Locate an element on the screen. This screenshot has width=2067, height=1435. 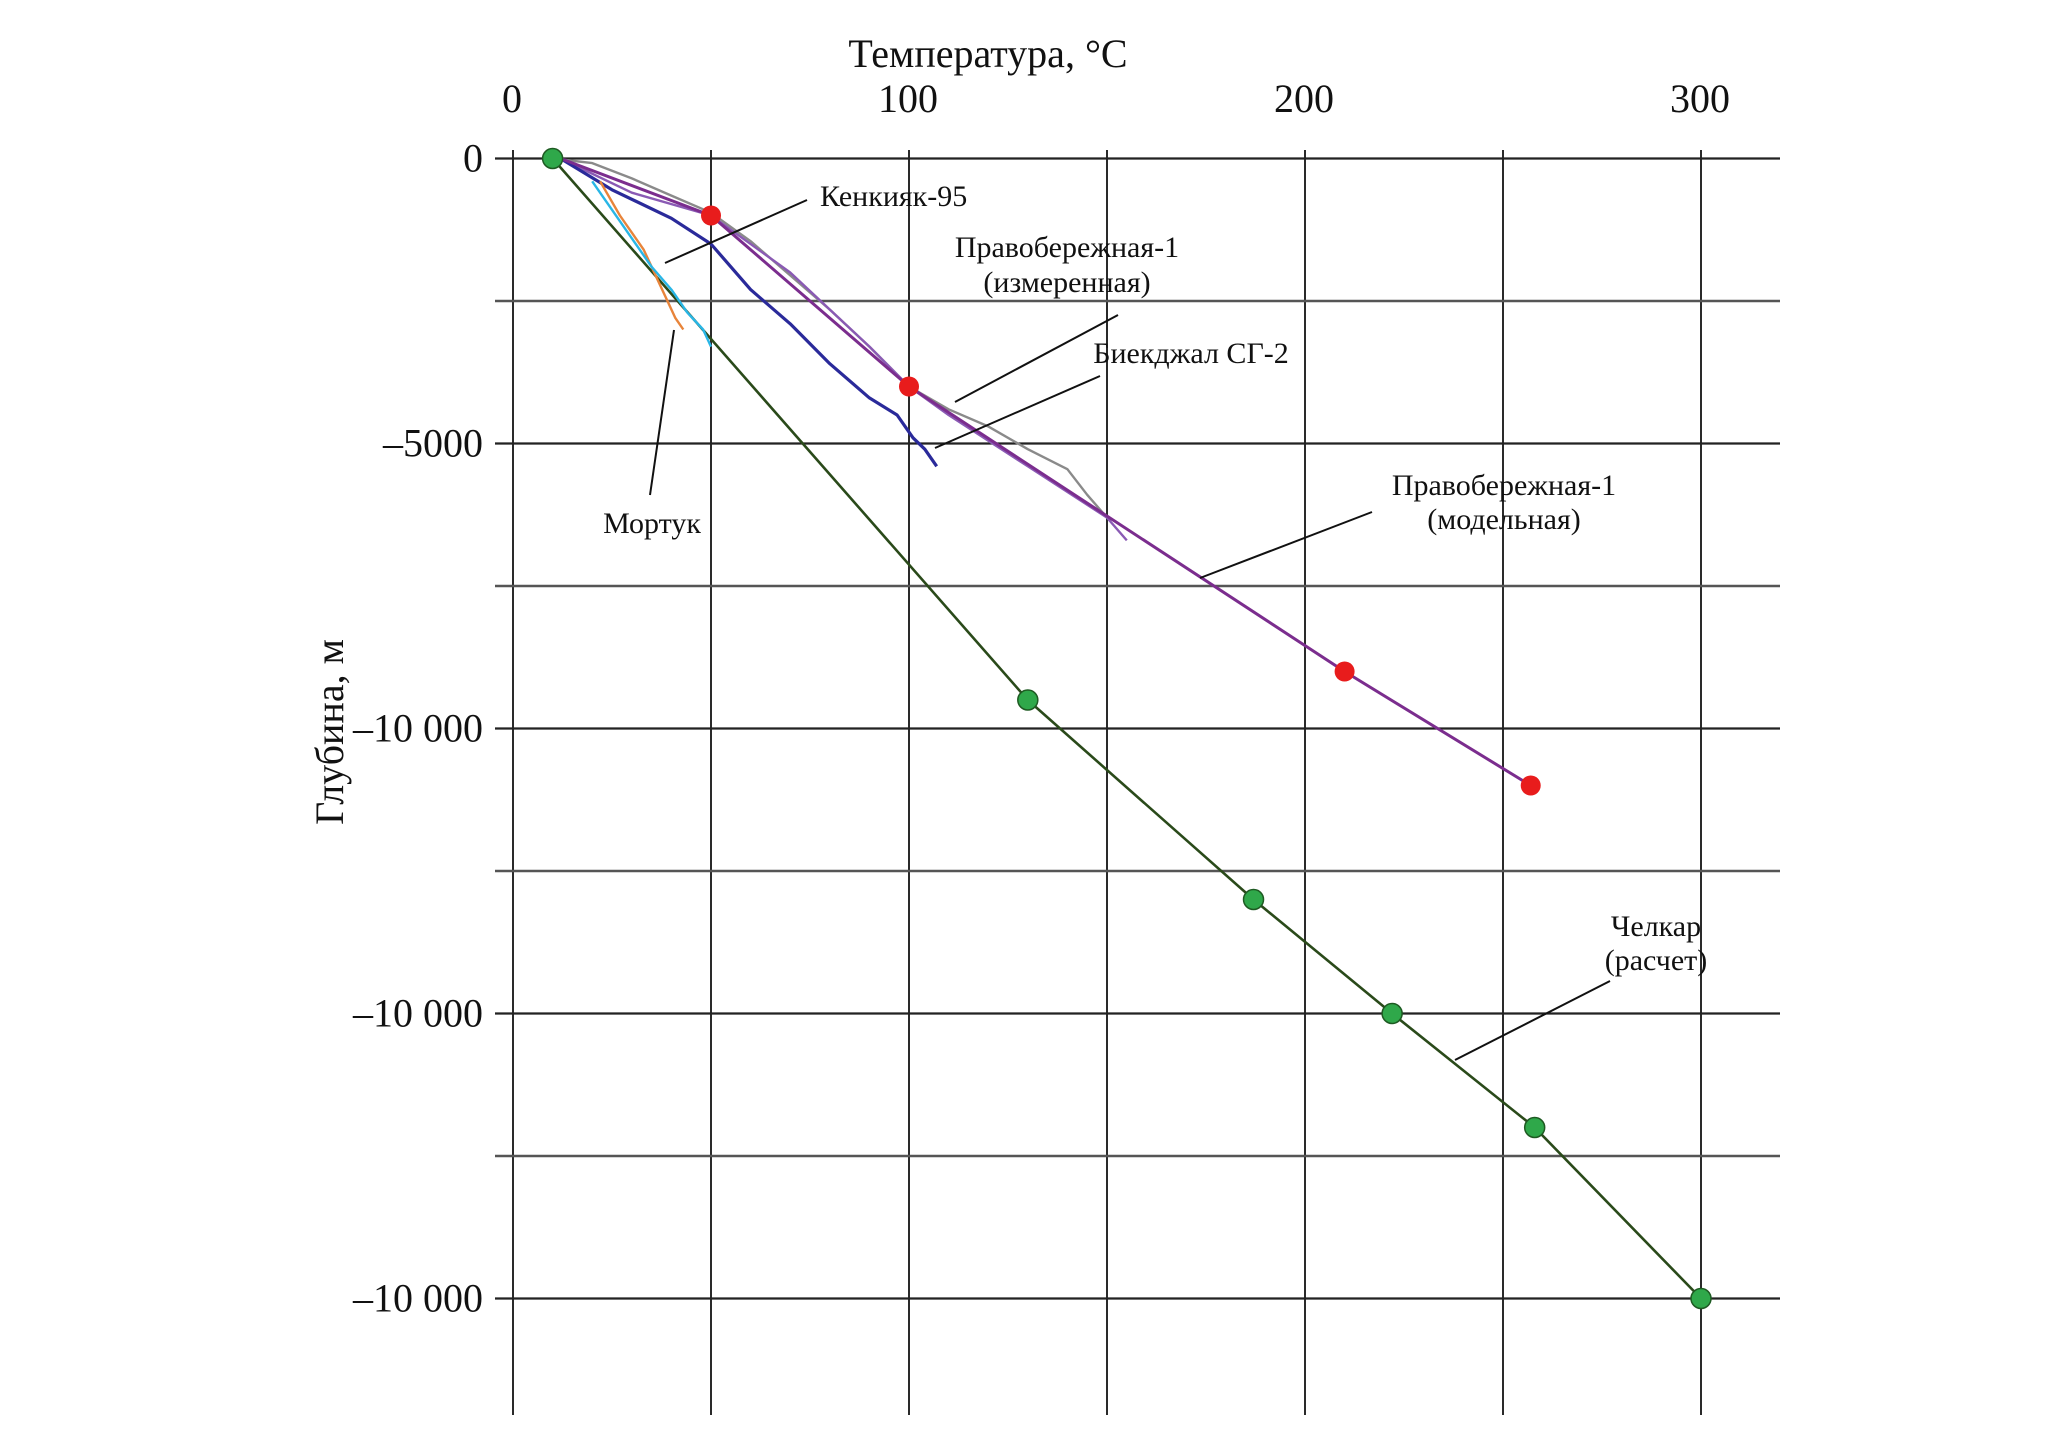
y-tick-label: 0 is located at coordinates (473, 158).